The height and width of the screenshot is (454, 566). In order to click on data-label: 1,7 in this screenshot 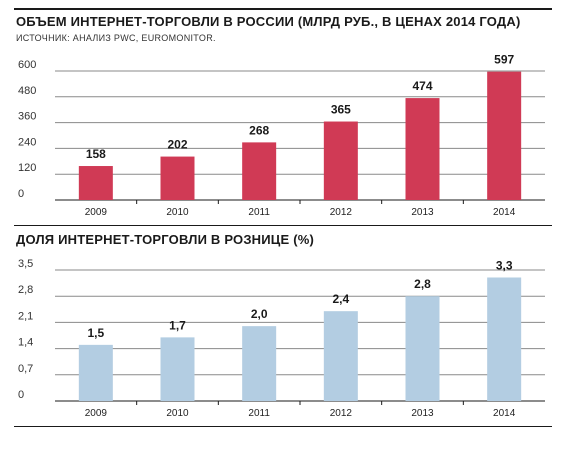, I will do `click(177, 325)`.